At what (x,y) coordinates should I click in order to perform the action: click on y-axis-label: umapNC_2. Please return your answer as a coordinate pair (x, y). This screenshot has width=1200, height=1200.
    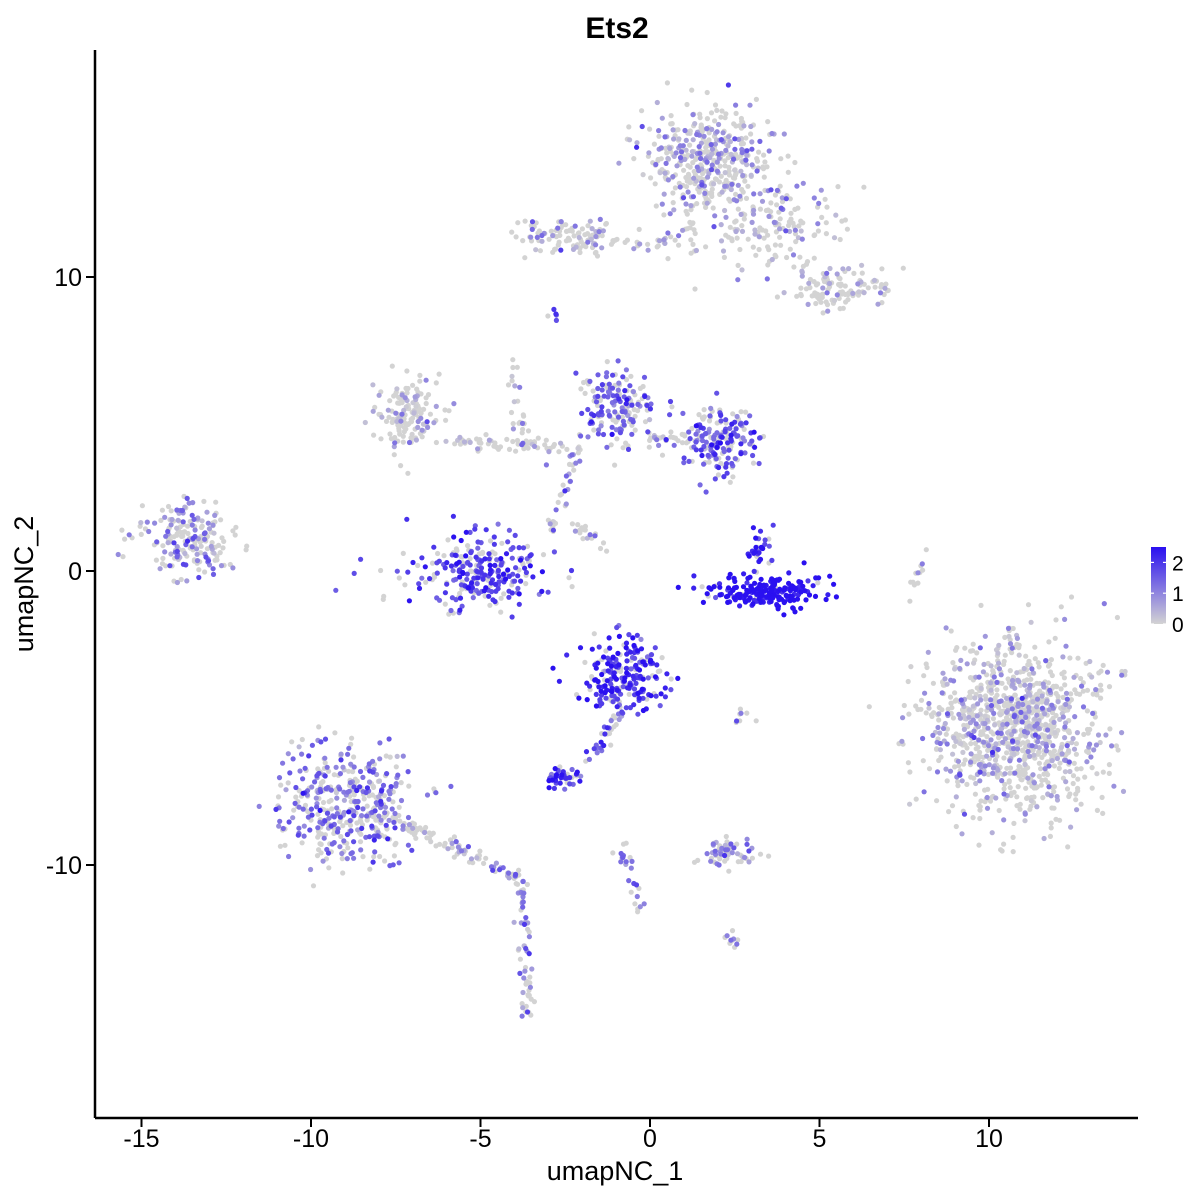
    Looking at the image, I should click on (24, 584).